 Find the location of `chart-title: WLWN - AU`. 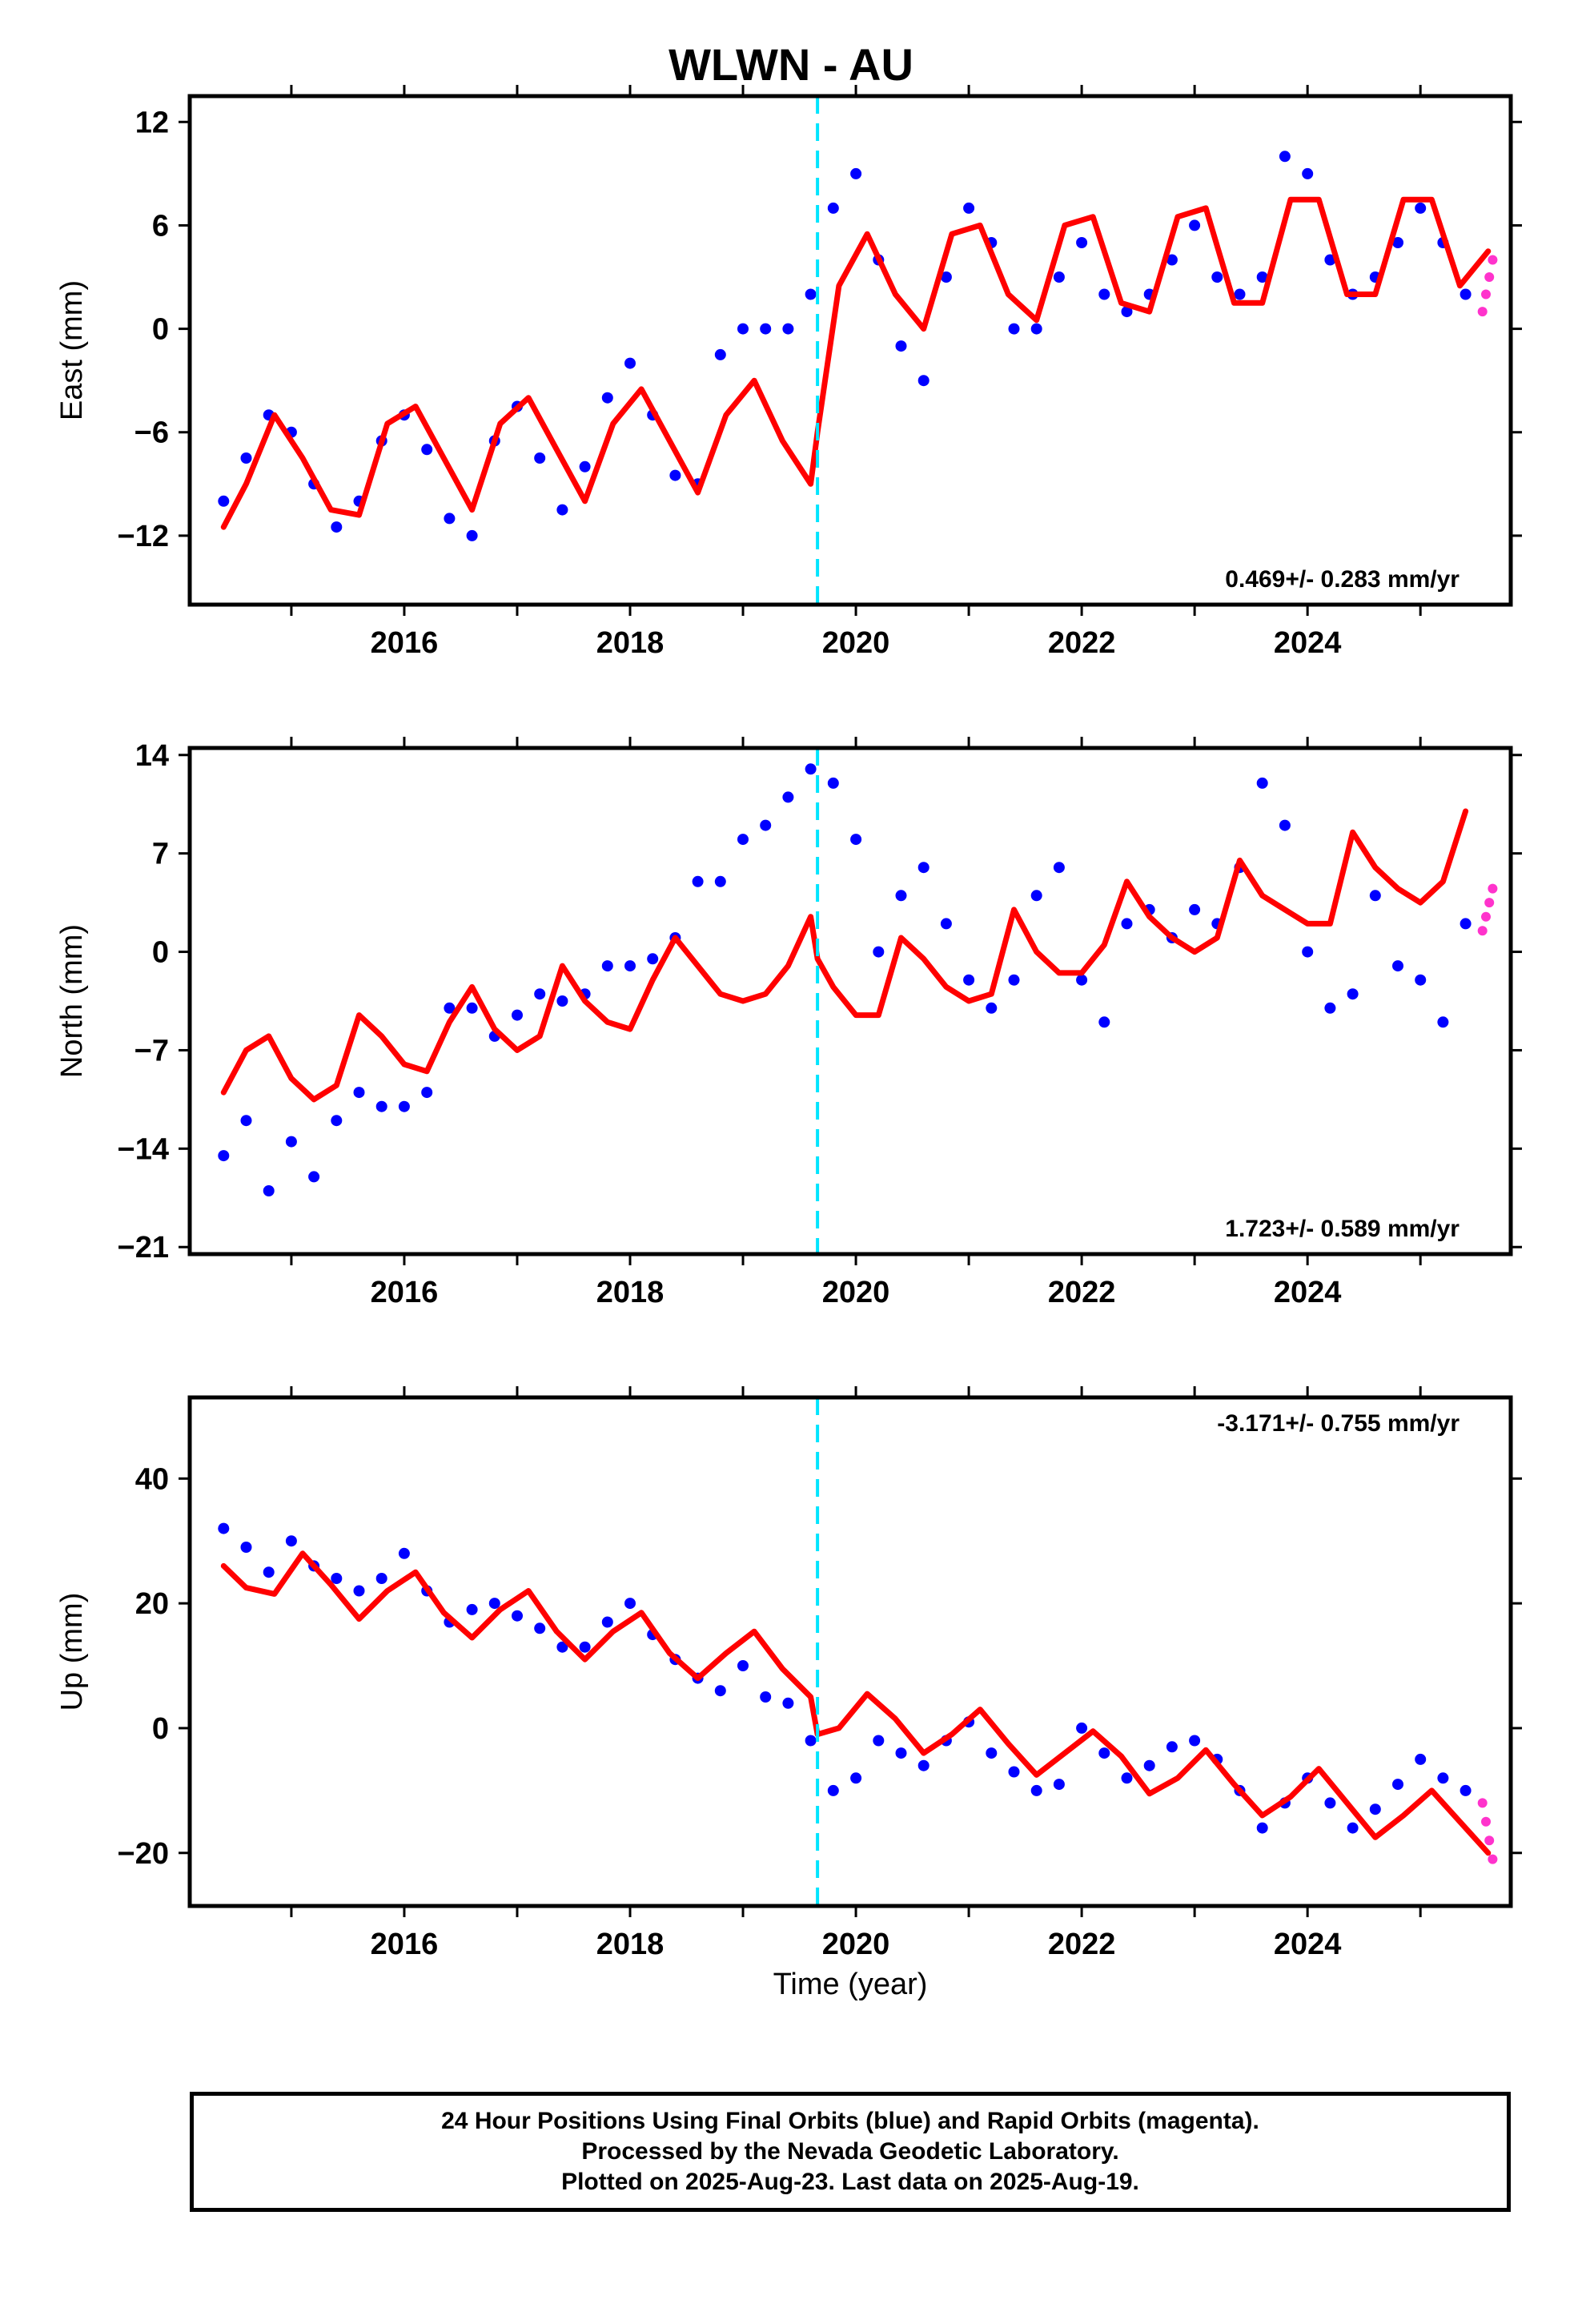

chart-title: WLWN - AU is located at coordinates (791, 64).